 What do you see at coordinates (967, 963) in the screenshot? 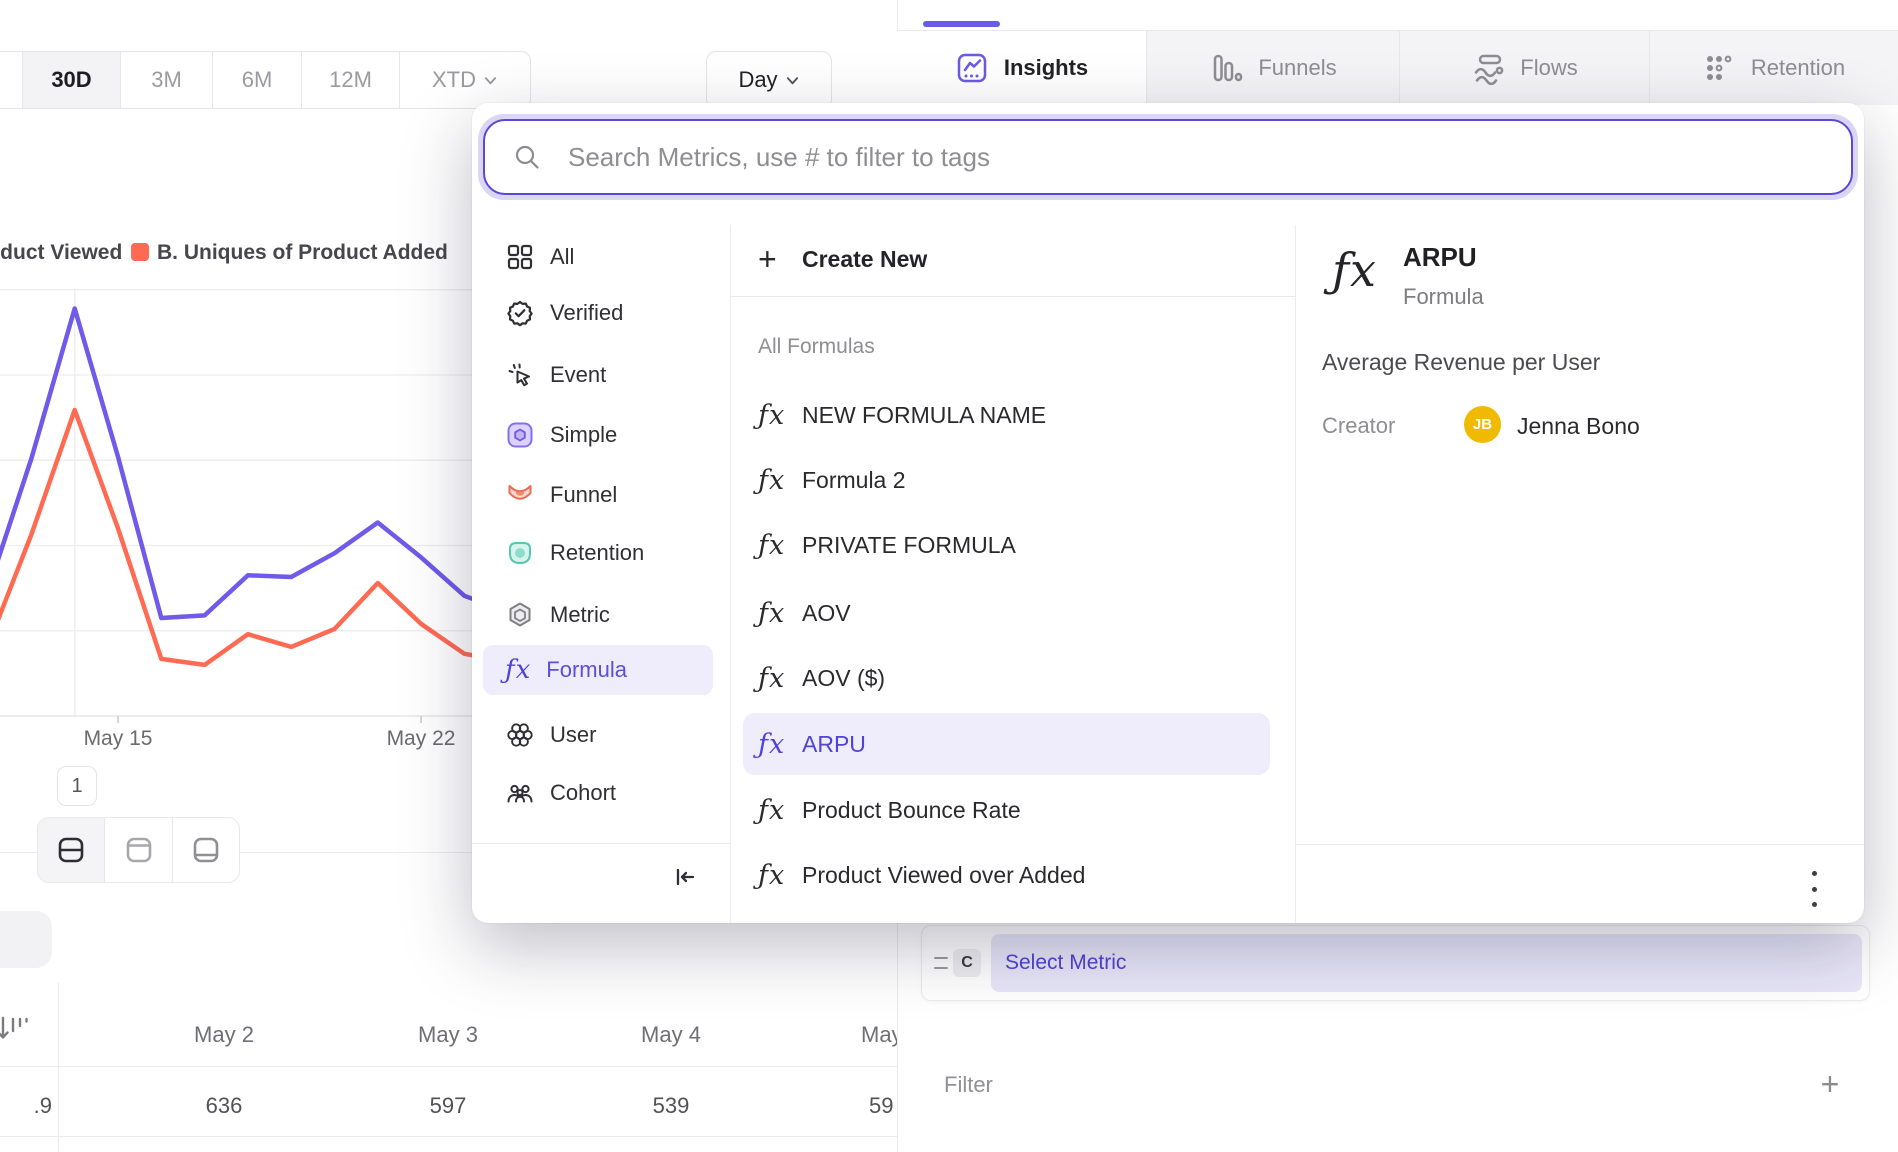
I see `clause-letter-badge: C` at bounding box center [967, 963].